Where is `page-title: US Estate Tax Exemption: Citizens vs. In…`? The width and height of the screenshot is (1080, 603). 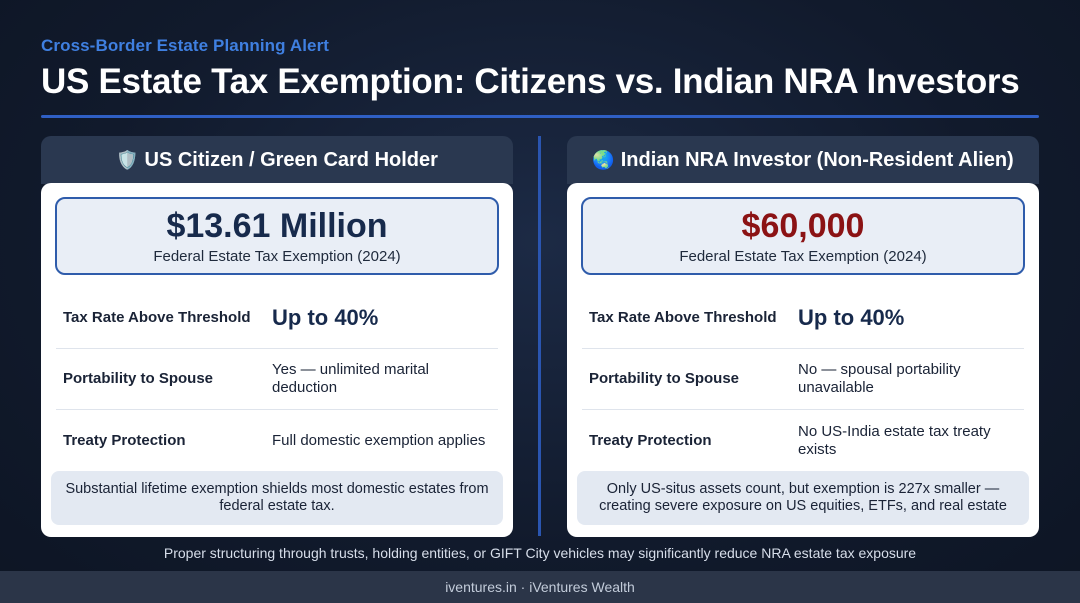 page-title: US Estate Tax Exemption: Citizens vs. In… is located at coordinates (530, 81).